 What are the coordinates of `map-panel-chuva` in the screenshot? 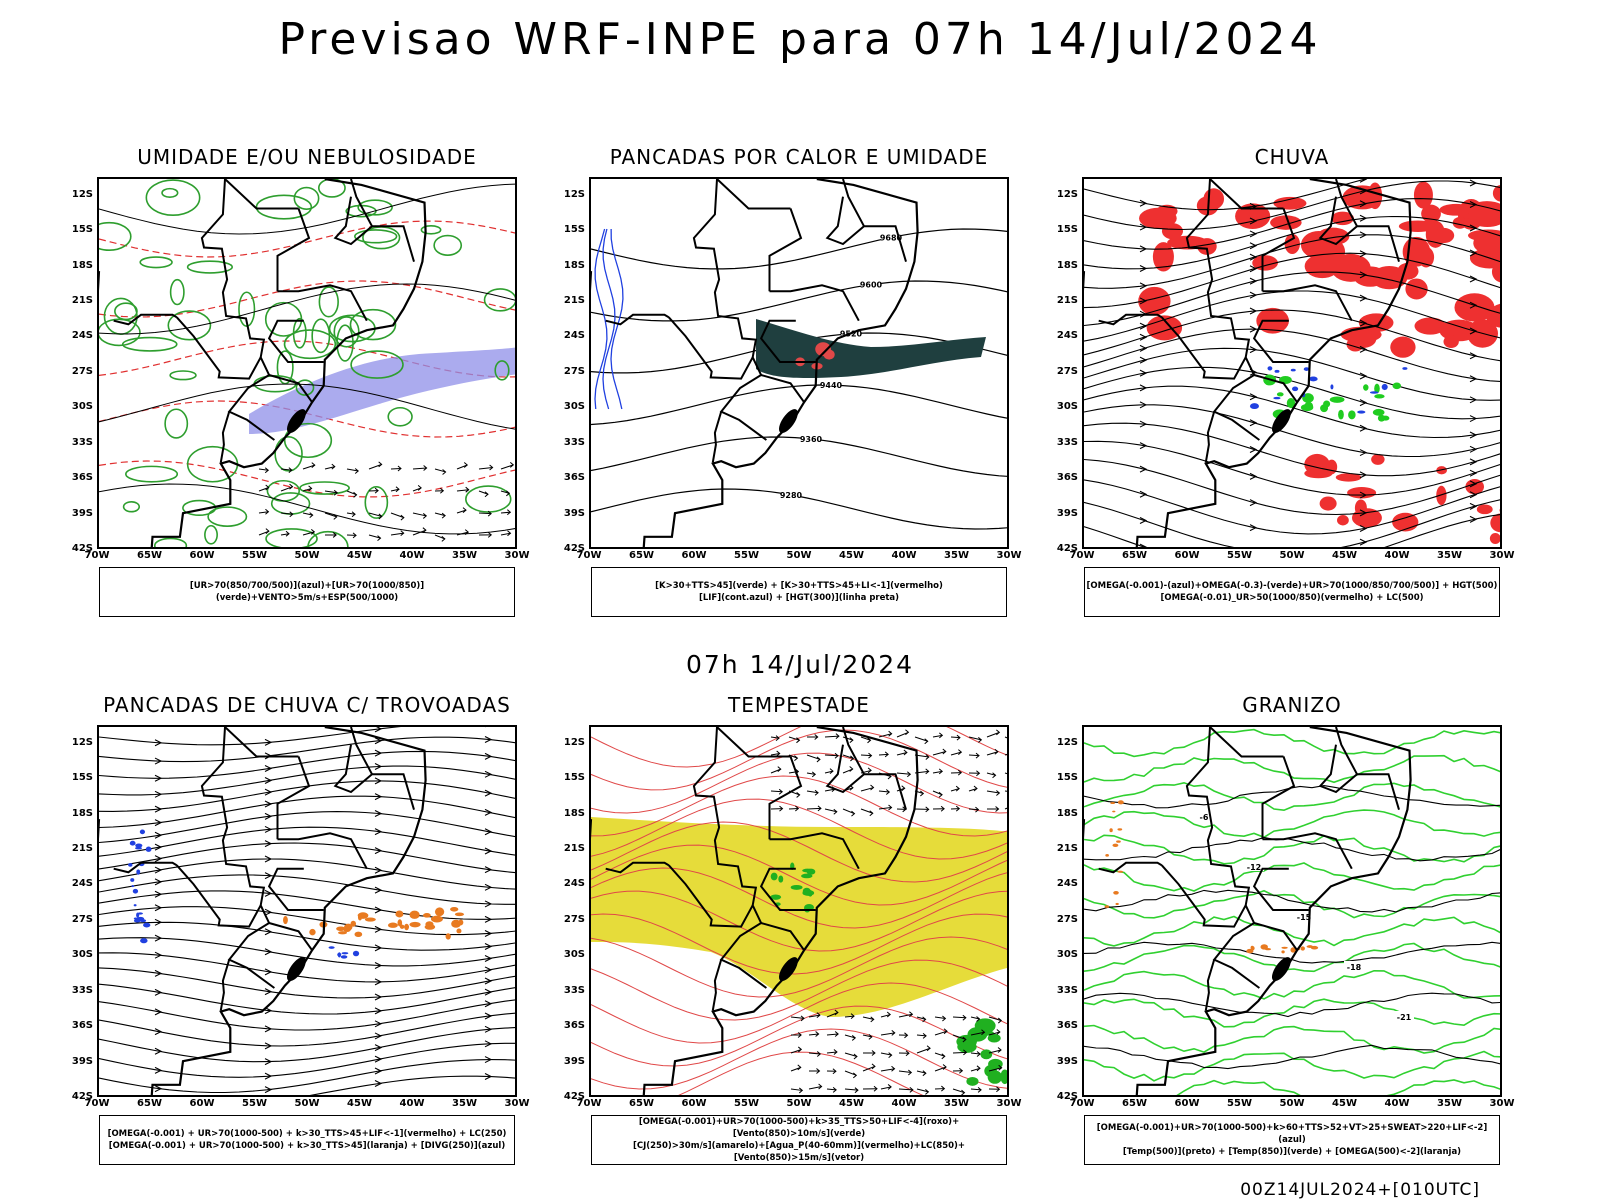 It's located at (1292, 363).